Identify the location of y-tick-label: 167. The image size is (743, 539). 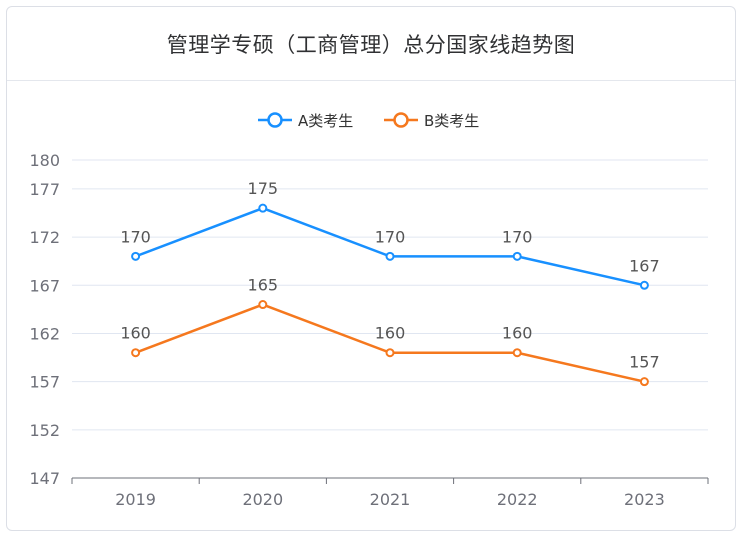
(44, 285).